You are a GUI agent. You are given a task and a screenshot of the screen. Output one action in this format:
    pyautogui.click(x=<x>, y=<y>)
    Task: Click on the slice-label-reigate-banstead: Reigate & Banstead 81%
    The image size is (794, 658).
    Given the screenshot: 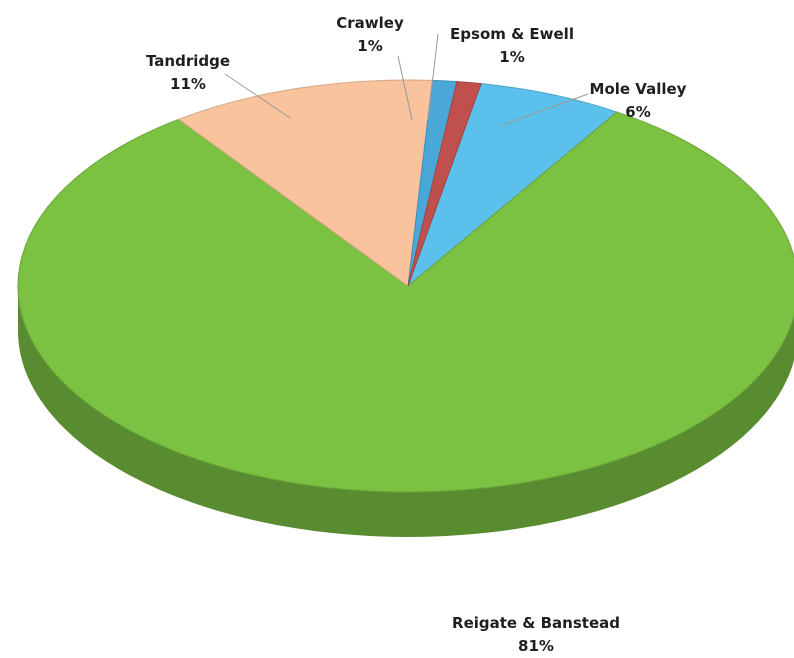 What is the action you would take?
    pyautogui.click(x=536, y=635)
    